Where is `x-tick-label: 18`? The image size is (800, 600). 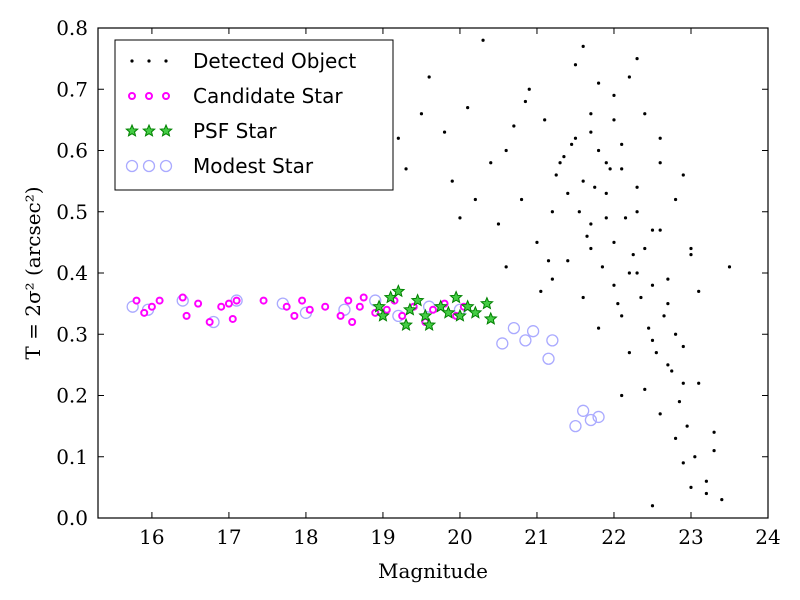 x-tick-label: 18 is located at coordinates (305, 537).